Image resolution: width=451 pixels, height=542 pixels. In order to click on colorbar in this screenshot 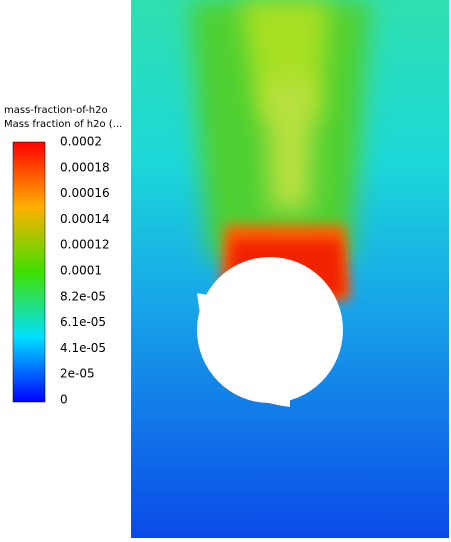, I will do `click(29, 272)`.